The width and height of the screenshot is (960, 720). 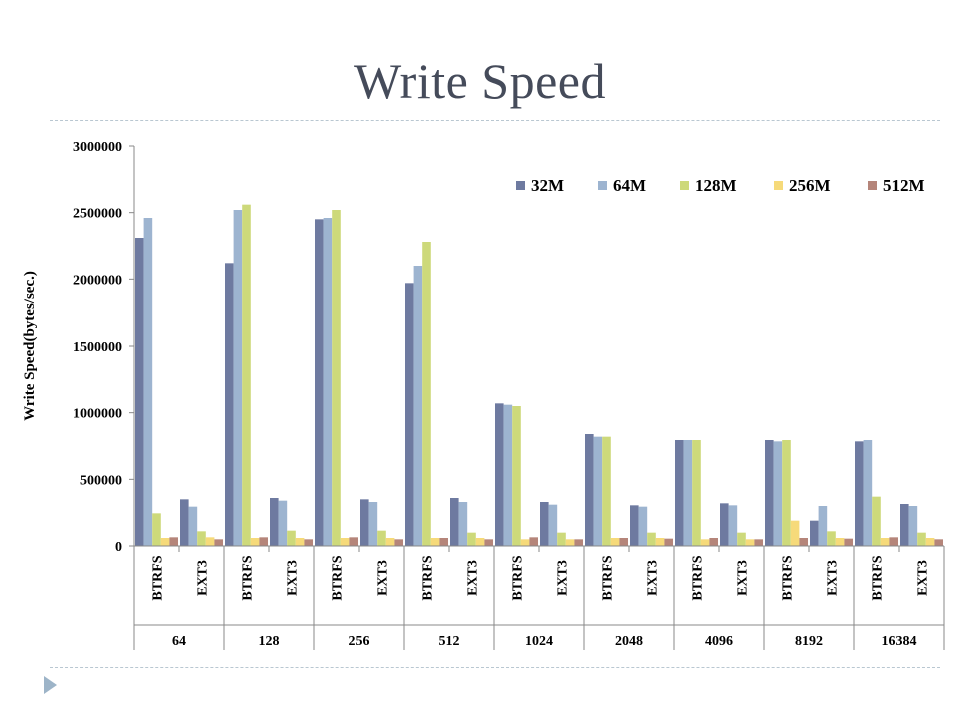 I want to click on slide-title: Write Speed, so click(x=479, y=81).